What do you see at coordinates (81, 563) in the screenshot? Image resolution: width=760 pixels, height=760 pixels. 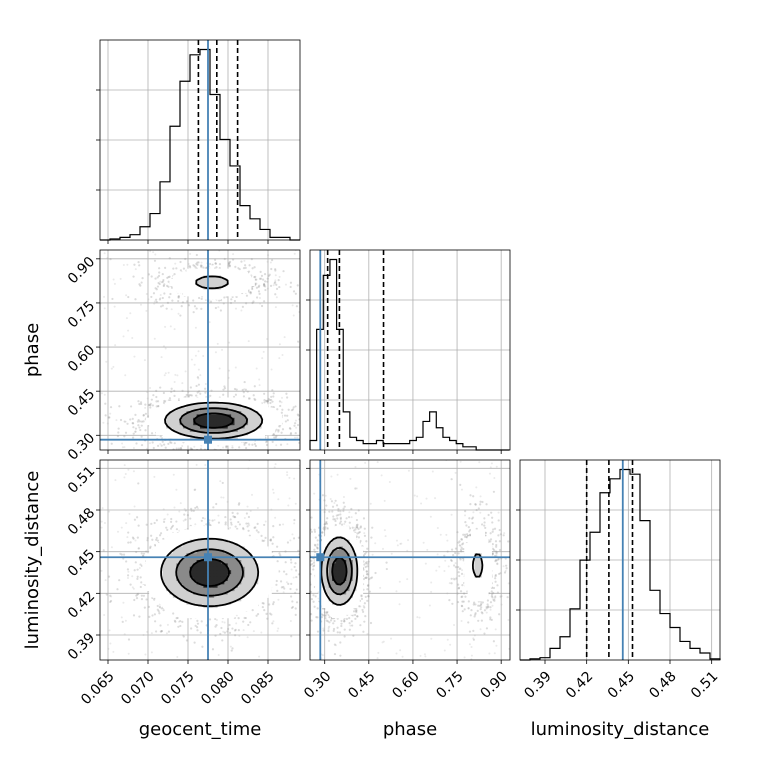 I see `ytick-label-luminosity_distance-2: 0.45` at bounding box center [81, 563].